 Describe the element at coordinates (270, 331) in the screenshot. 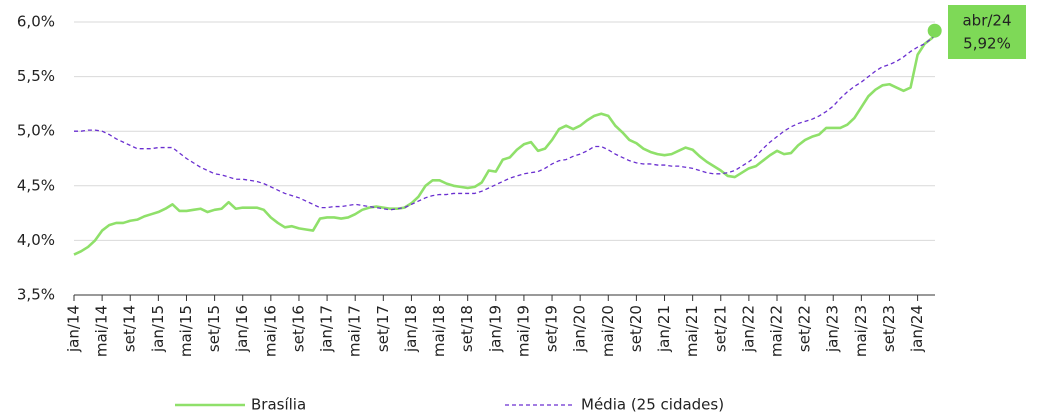

I see `x-tick-label: mai/16` at that location.